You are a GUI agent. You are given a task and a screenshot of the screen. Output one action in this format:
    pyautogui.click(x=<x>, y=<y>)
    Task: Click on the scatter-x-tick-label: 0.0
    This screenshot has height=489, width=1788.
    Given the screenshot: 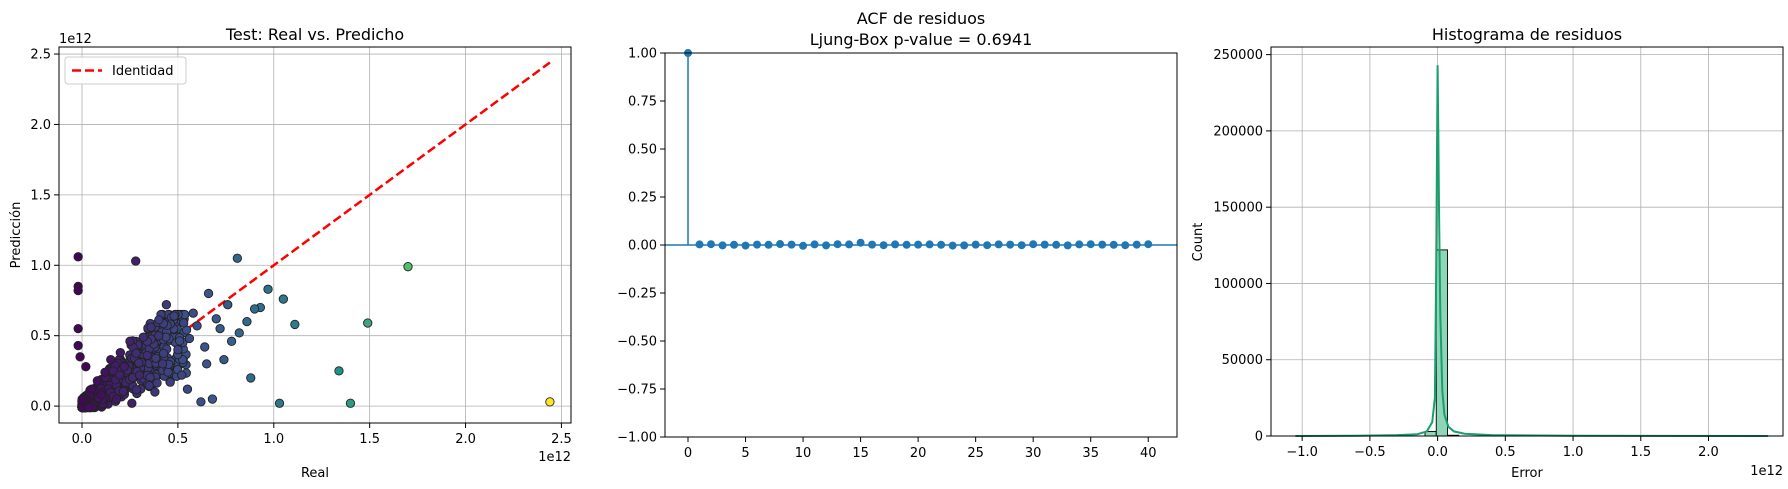 What is the action you would take?
    pyautogui.click(x=82, y=439)
    